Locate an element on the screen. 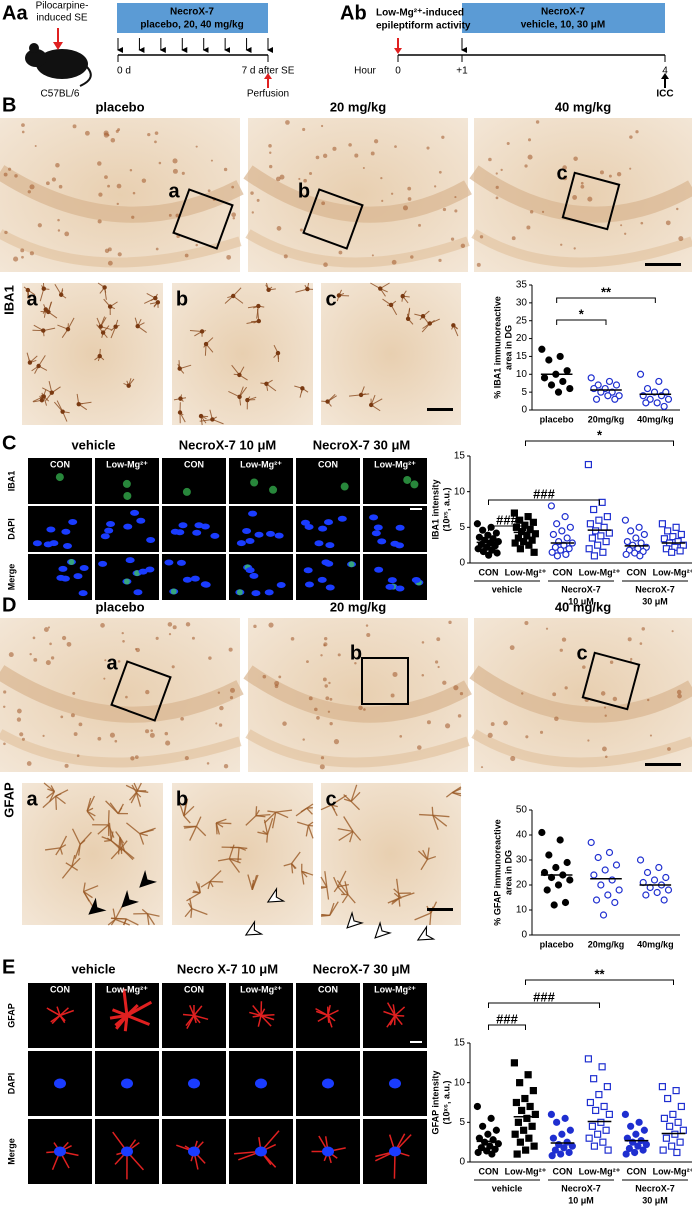  scale-bar is located at coordinates (440, 409).